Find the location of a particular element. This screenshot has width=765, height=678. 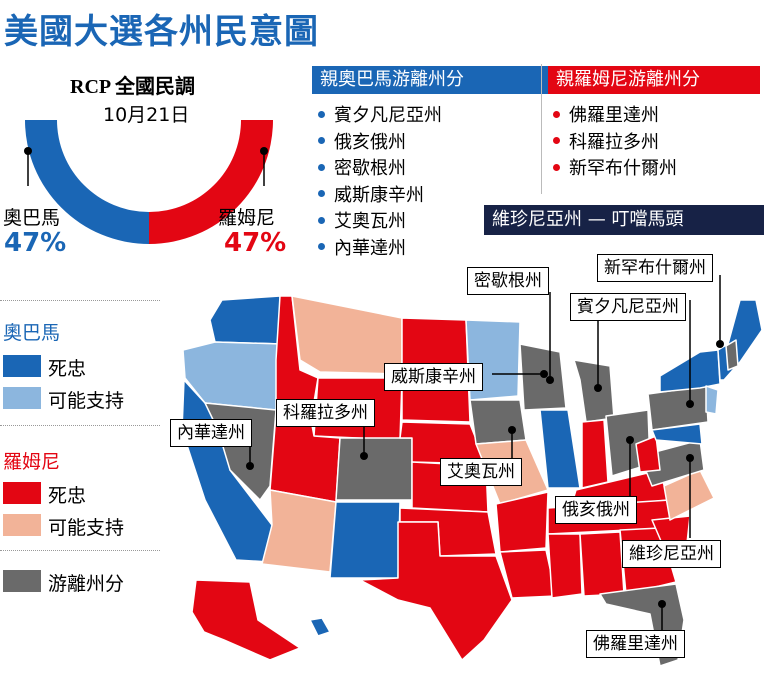

list-item: 俄亥俄州 is located at coordinates (380, 143).